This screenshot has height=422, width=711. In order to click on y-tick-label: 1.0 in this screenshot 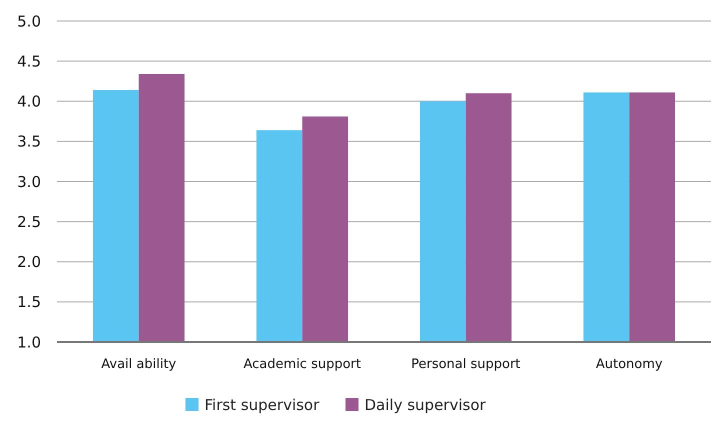, I will do `click(29, 342)`.